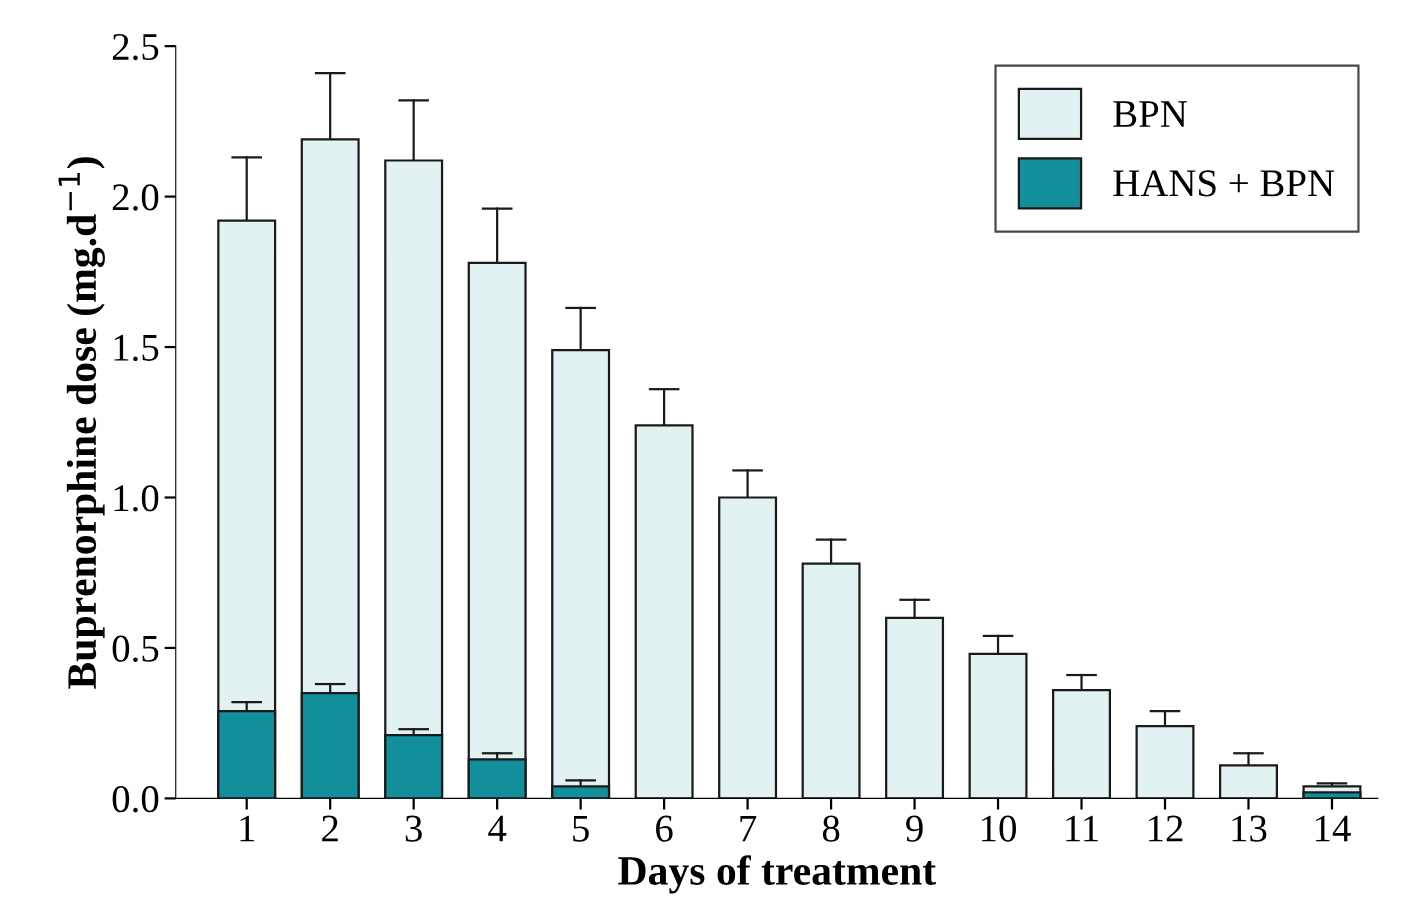 Image resolution: width=1406 pixels, height=923 pixels. Describe the element at coordinates (1082, 828) in the screenshot. I see `x-tick-label: 11` at that location.